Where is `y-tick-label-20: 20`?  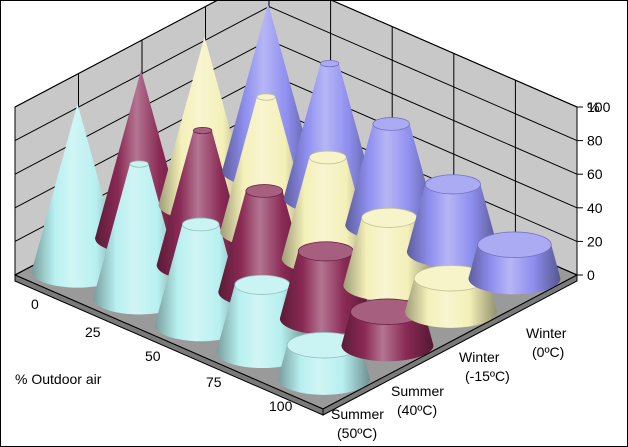
y-tick-label-20: 20 is located at coordinates (595, 241).